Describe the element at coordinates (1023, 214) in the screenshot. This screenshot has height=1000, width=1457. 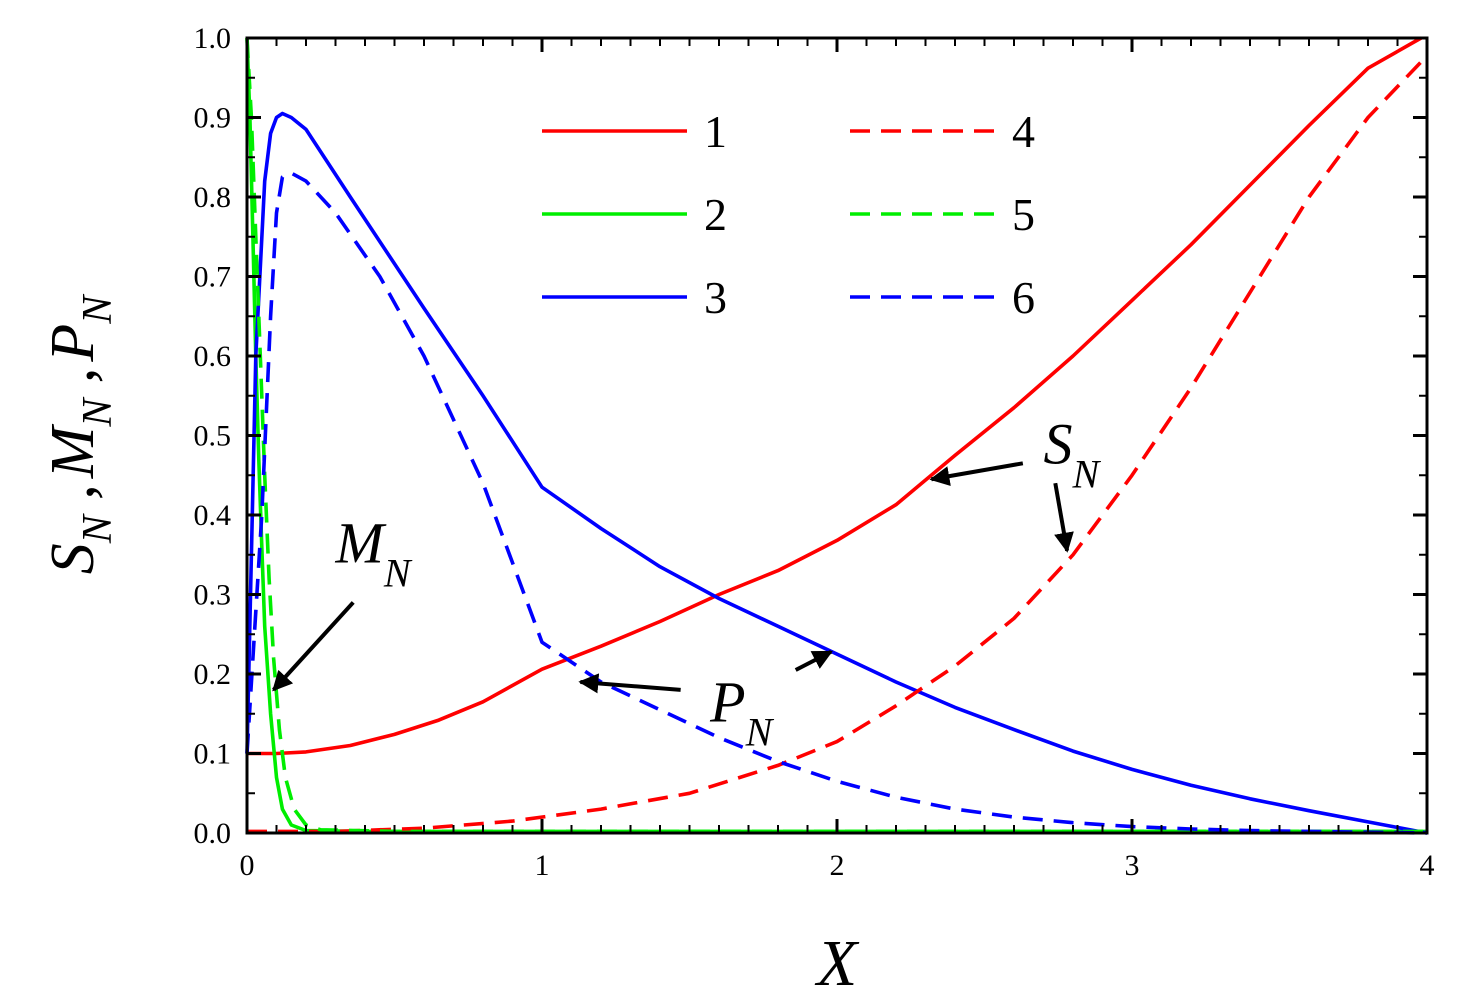
I see `legend-label-5: 5` at that location.